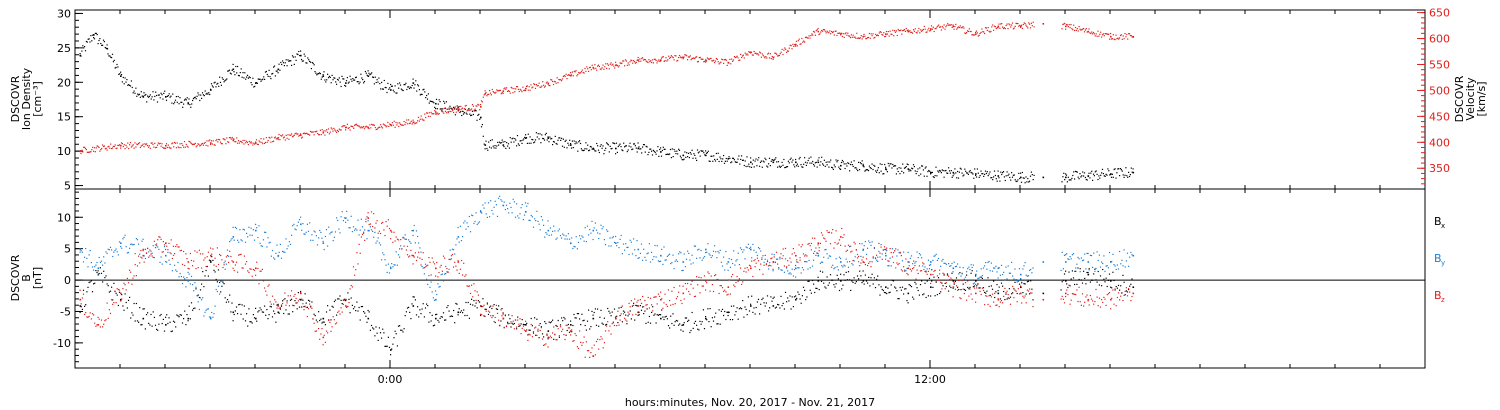  I want to click on axis-title-line: Ion Density, so click(26, 98).